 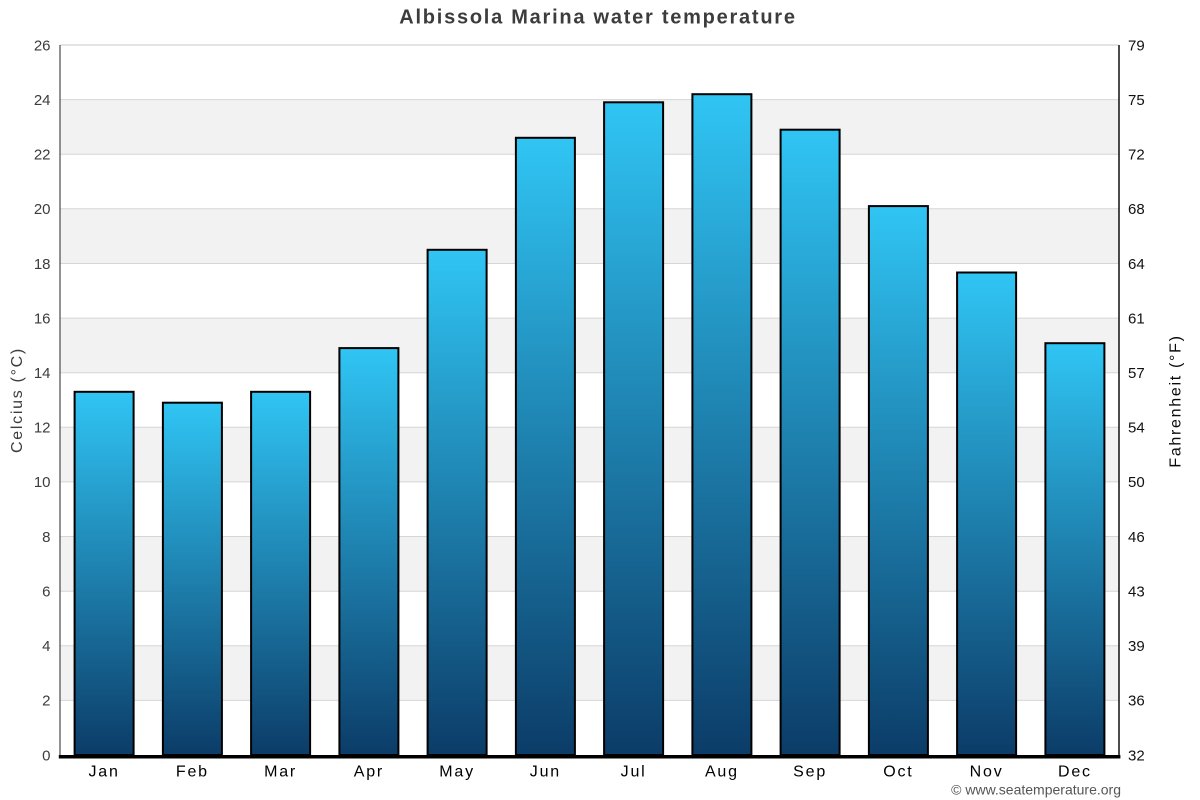 I want to click on svg-text: Oct, so click(x=898, y=772).